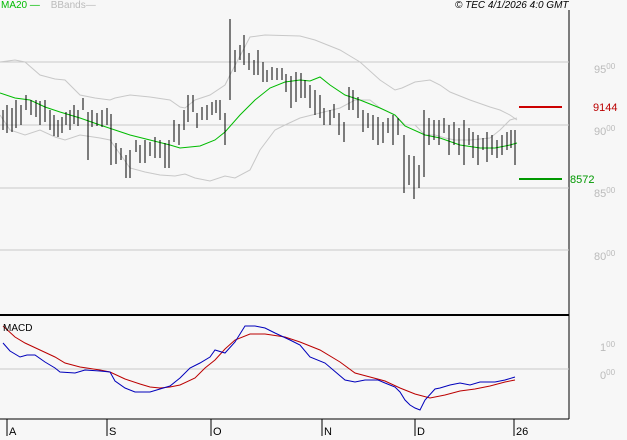 The height and width of the screenshot is (440, 627). What do you see at coordinates (421, 432) in the screenshot?
I see `x-label-dec: D` at bounding box center [421, 432].